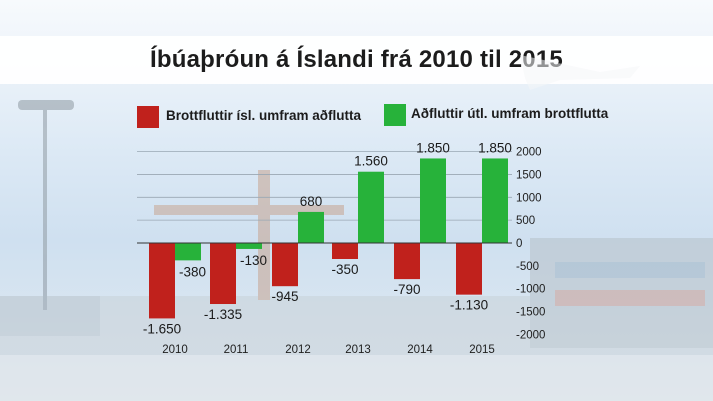 The height and width of the screenshot is (401, 713). What do you see at coordinates (527, 267) in the screenshot?
I see `y-tick-label: -500` at bounding box center [527, 267].